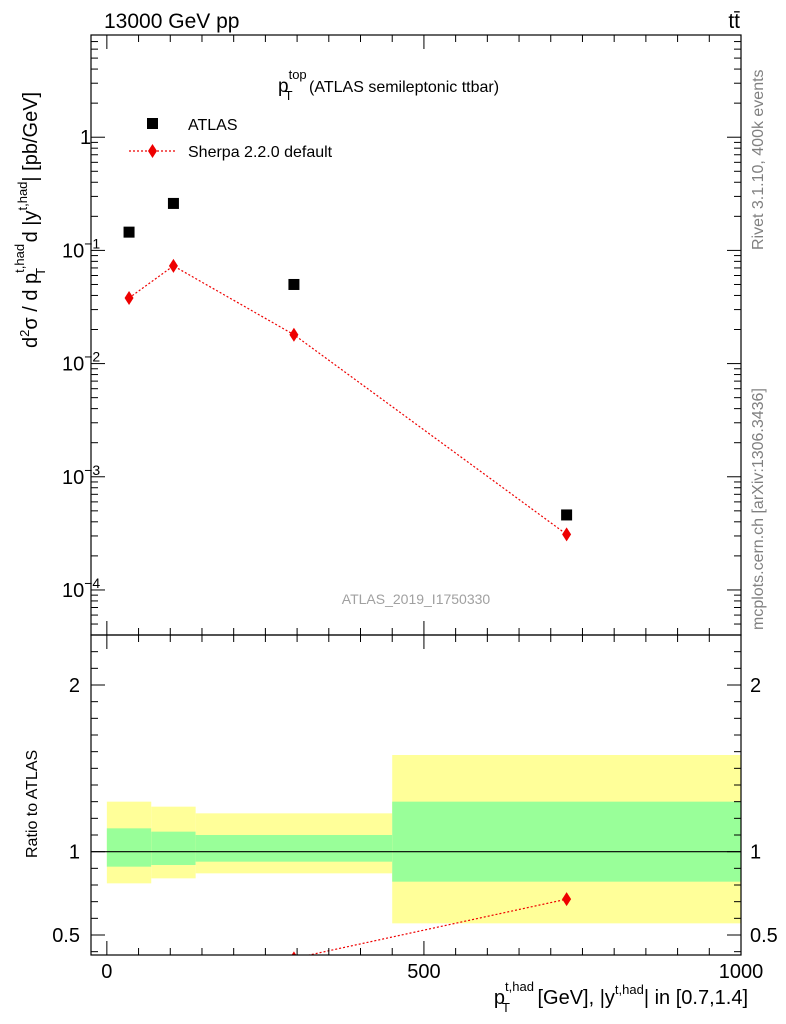 The width and height of the screenshot is (786, 1024). I want to click on ratio-bands, so click(423, 839).